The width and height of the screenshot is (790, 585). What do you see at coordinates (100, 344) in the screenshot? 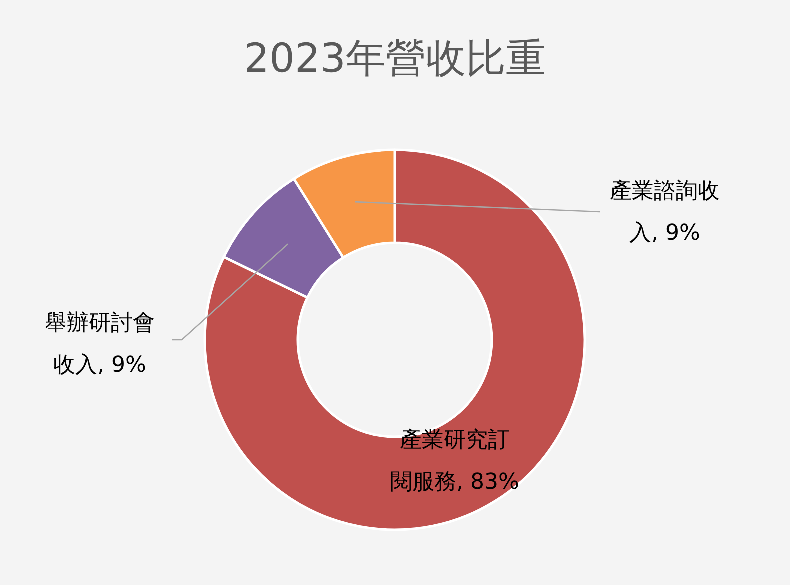
I see `slice-label: 舉辦研討會收入, 9%` at bounding box center [100, 344].